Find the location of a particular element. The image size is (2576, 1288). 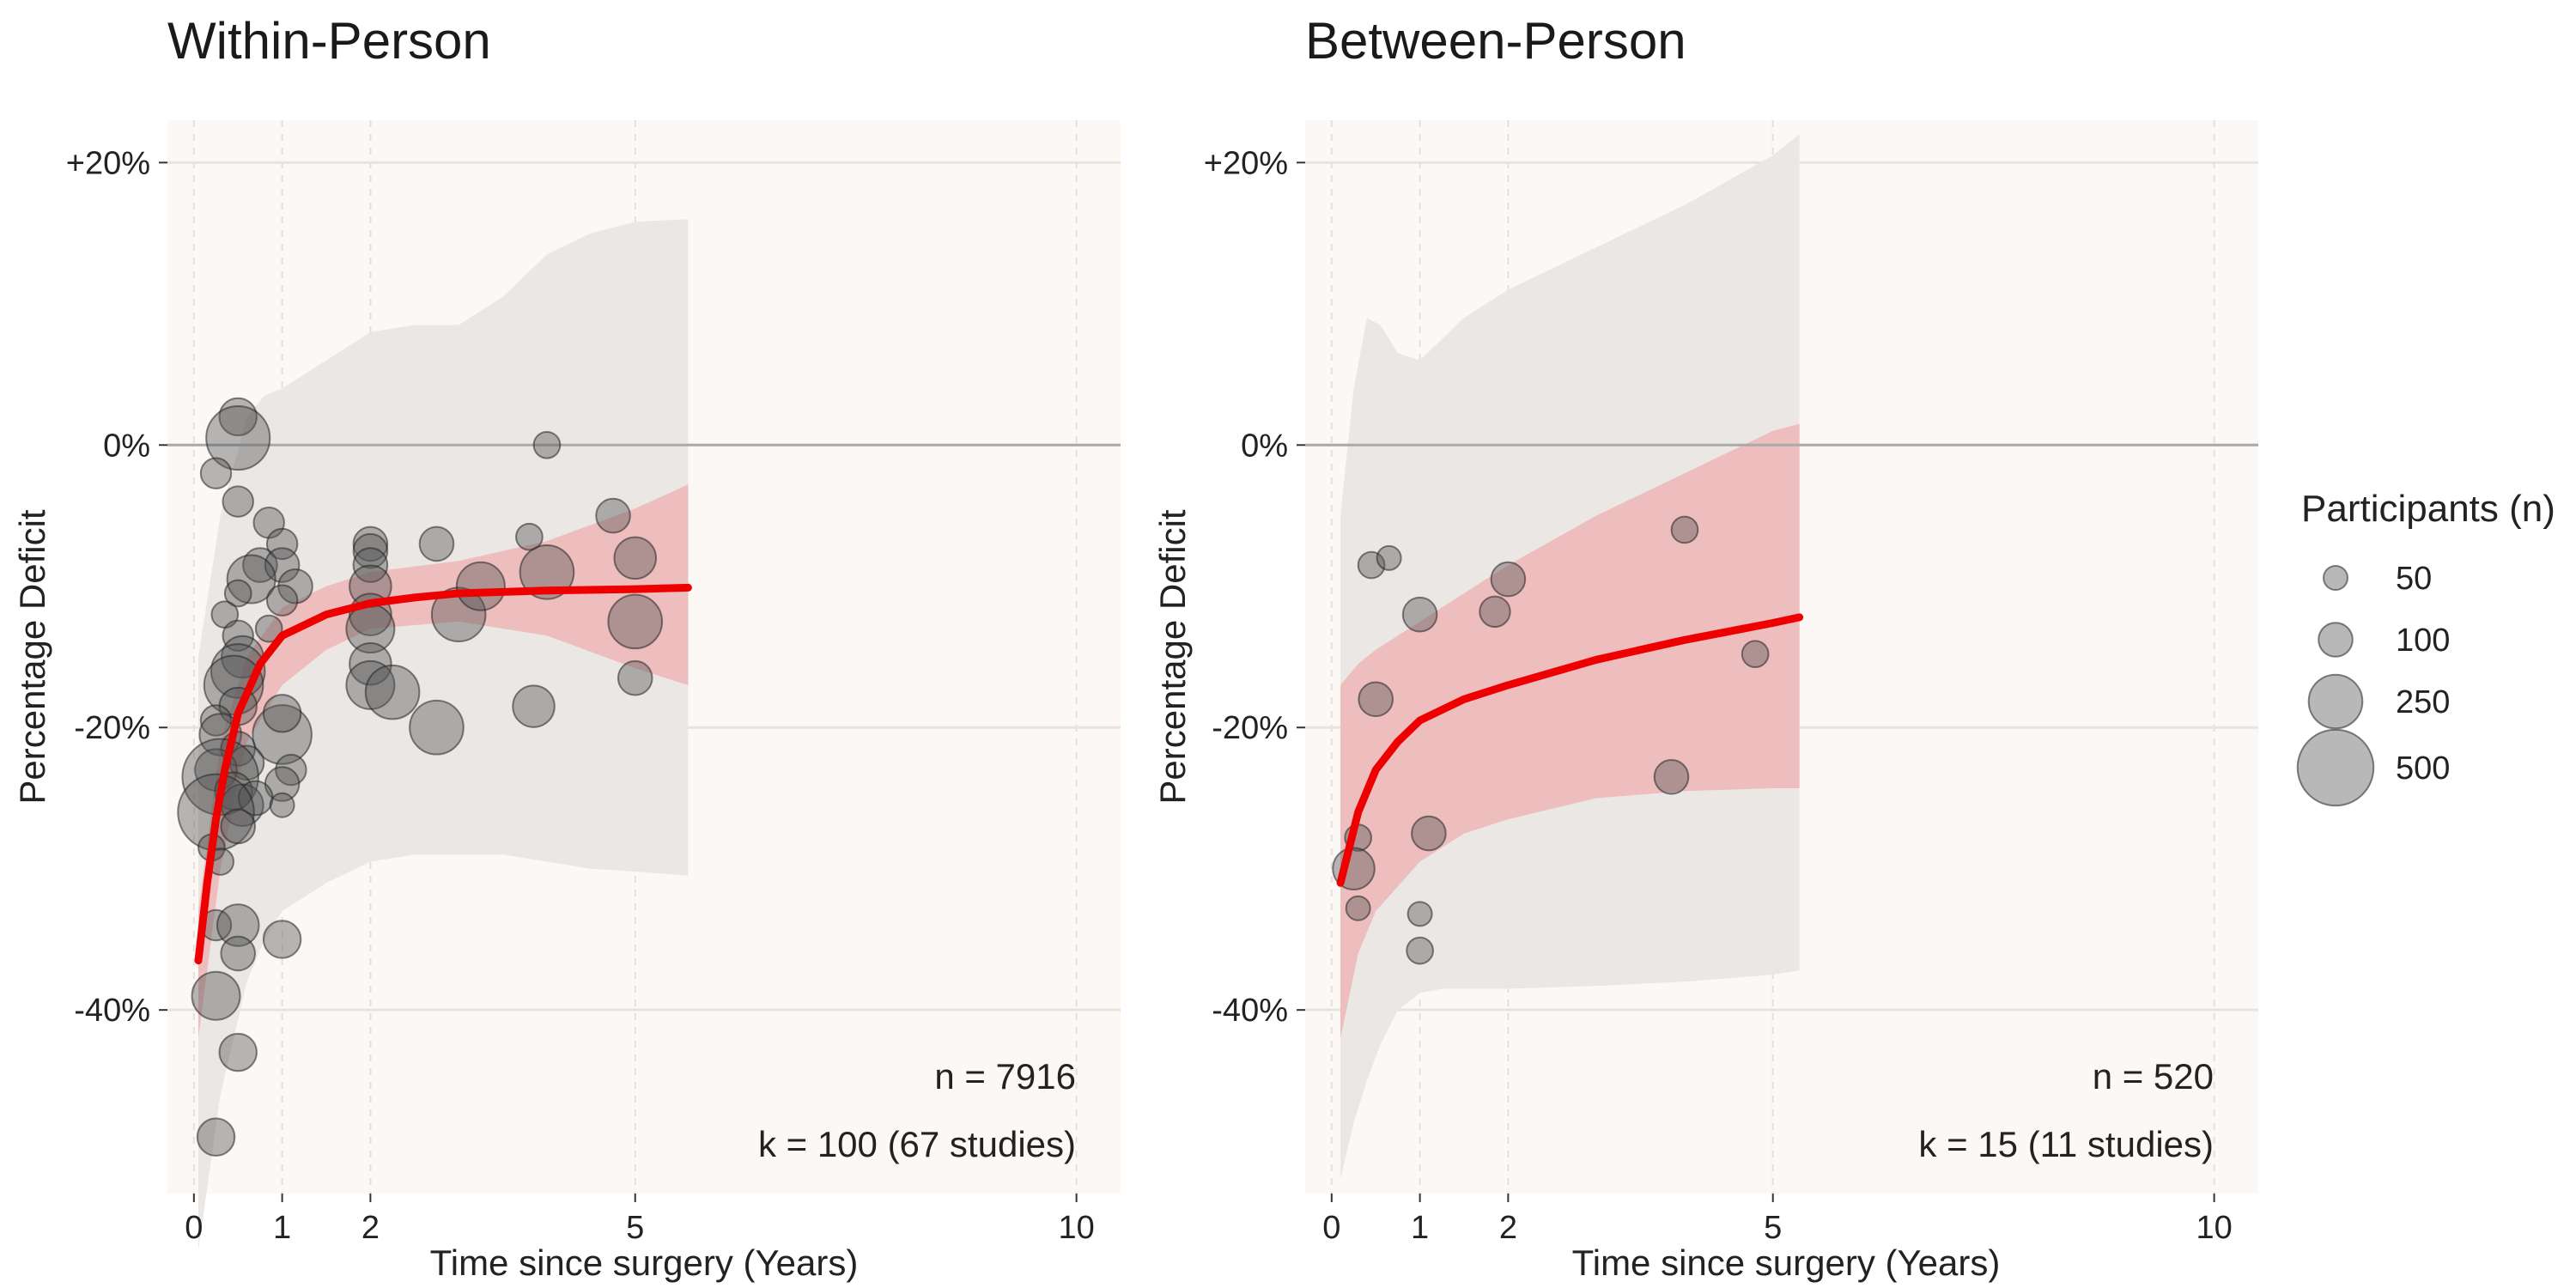

panel-title: Within-Person is located at coordinates (329, 41).